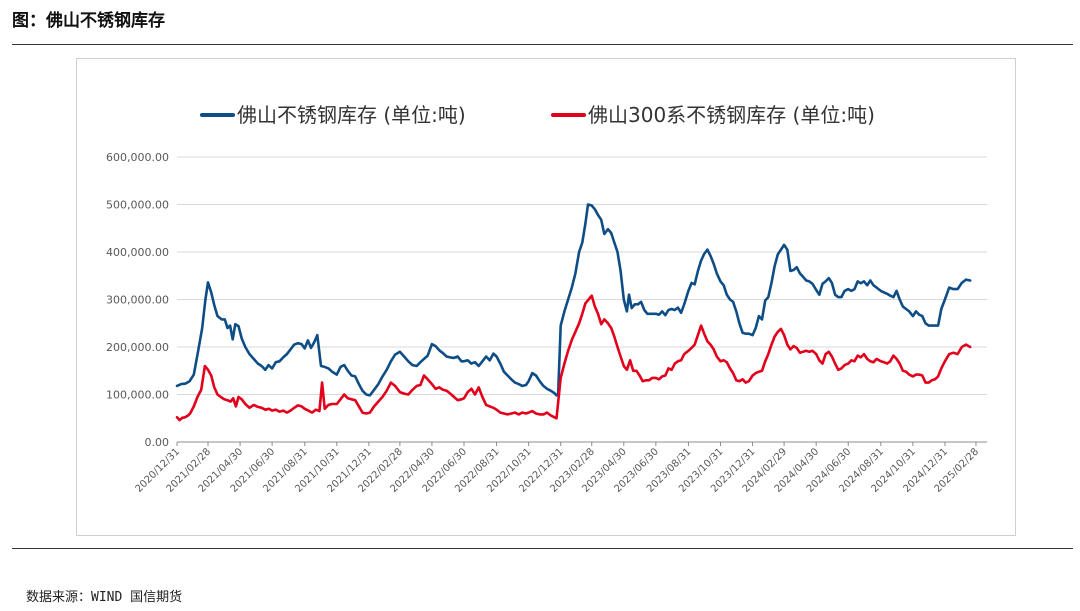 The width and height of the screenshot is (1080, 611). Describe the element at coordinates (137, 252) in the screenshot. I see `y-tick-label: 400,000.00` at that location.